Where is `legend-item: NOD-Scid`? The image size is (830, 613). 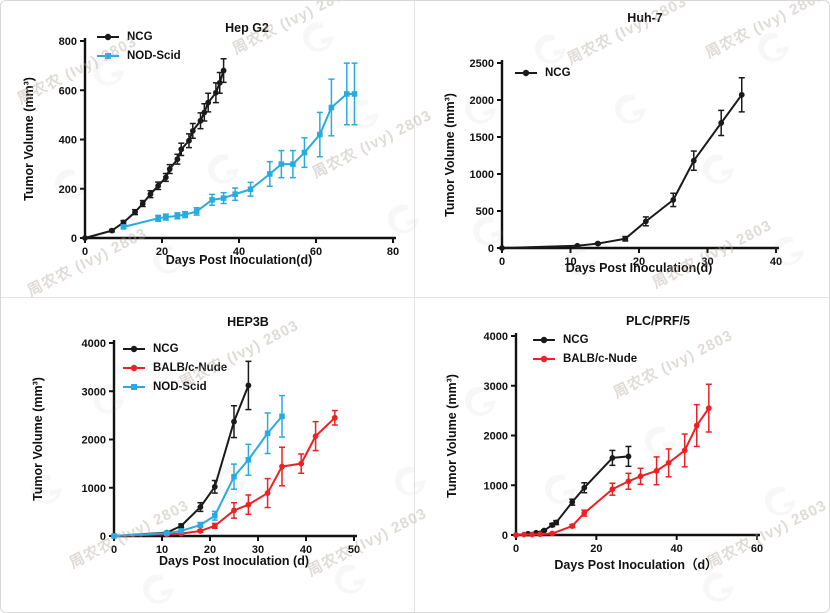 legend-item: NOD-Scid is located at coordinates (174, 386).